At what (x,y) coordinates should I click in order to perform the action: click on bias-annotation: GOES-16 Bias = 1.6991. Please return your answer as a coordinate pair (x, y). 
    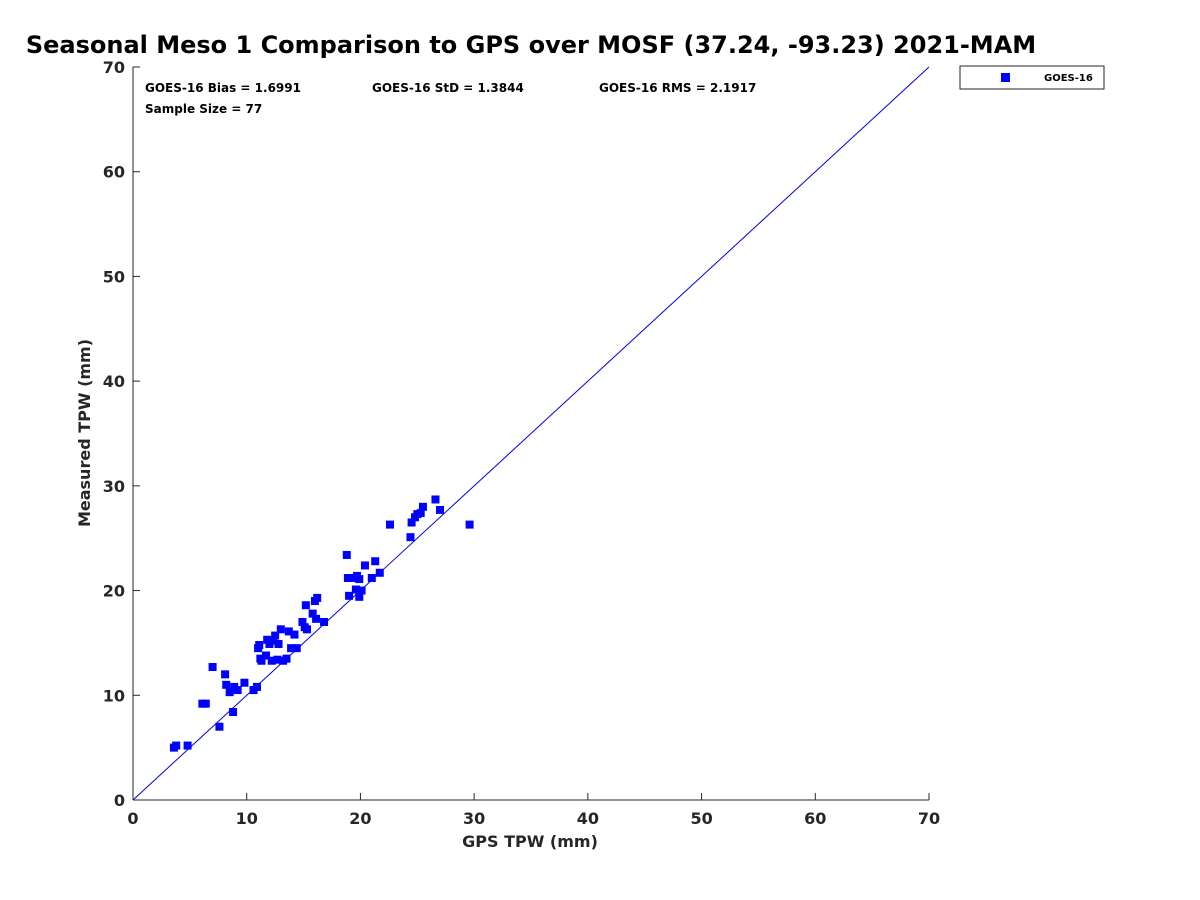
    Looking at the image, I should click on (223, 88).